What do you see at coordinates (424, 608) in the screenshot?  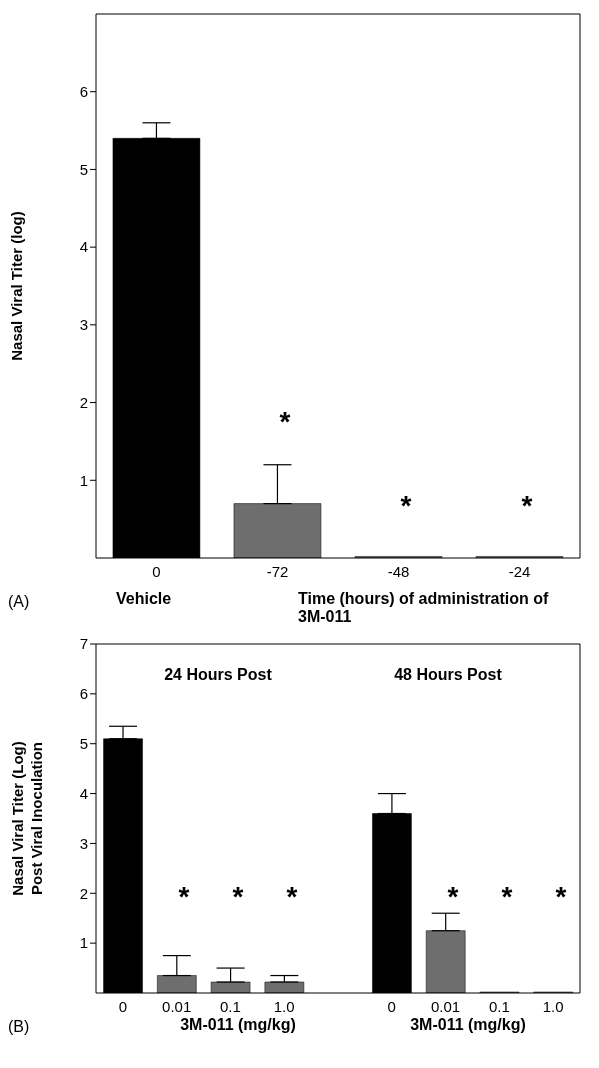 I see `x-axis-title: Time (hours) of administration of 3M-011` at bounding box center [424, 608].